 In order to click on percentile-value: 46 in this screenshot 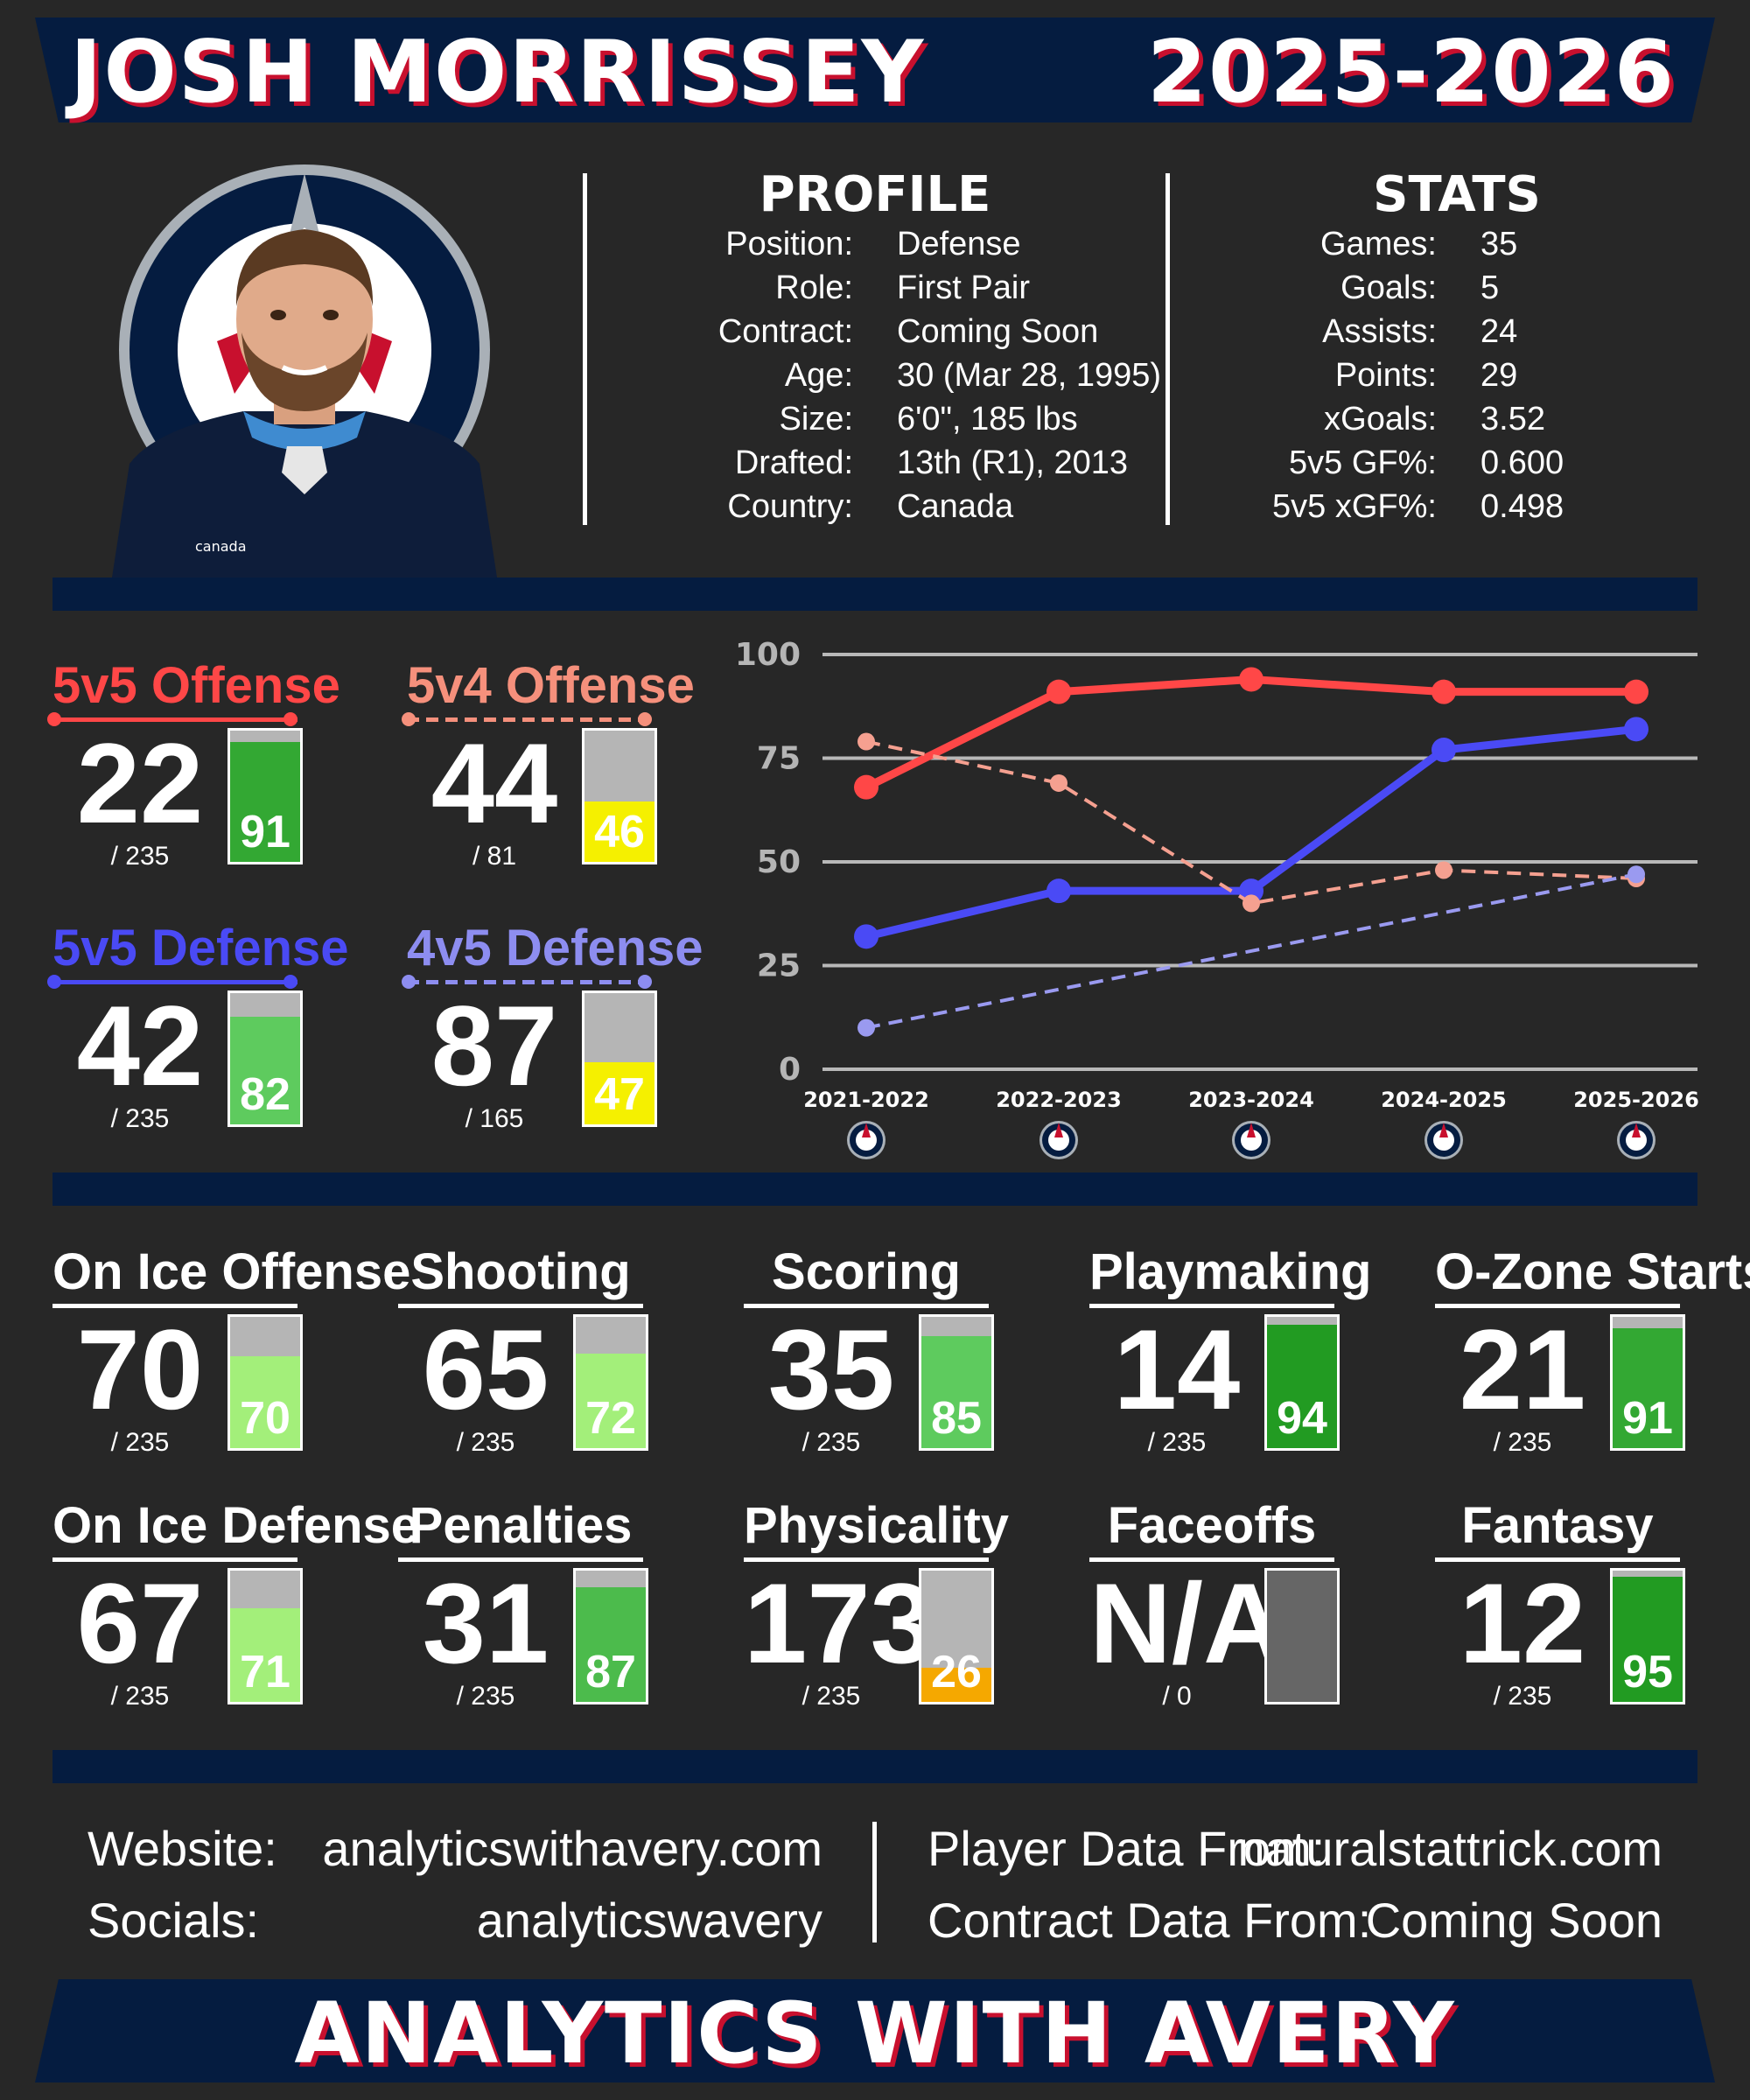, I will do `click(619, 832)`.